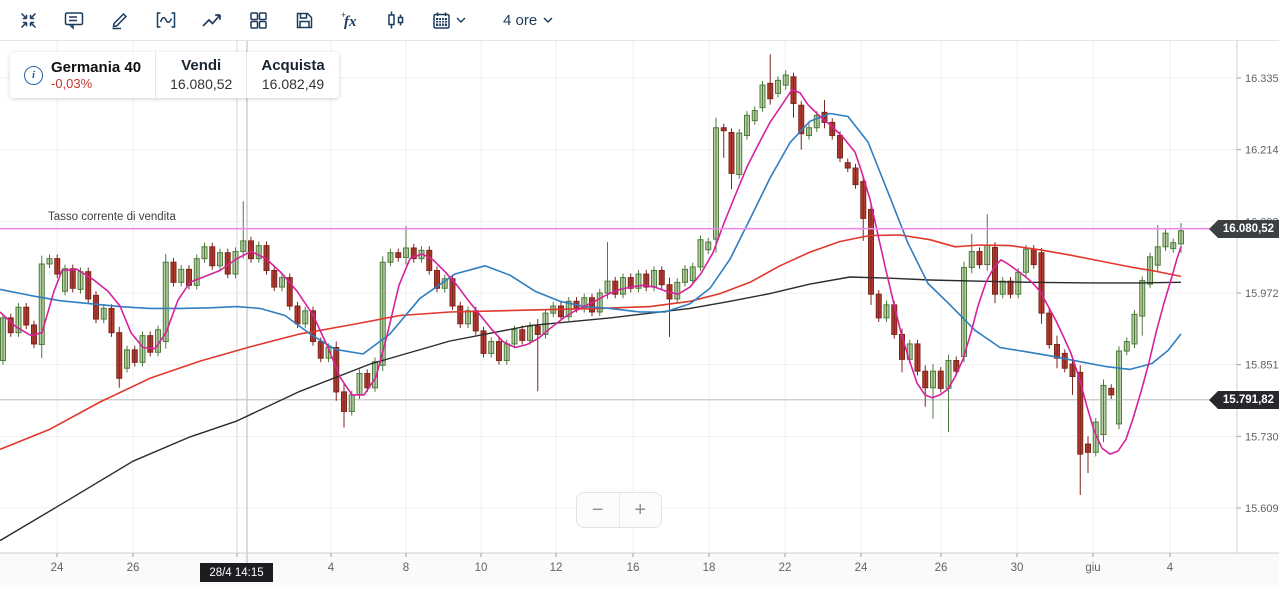 The image size is (1279, 590). What do you see at coordinates (72, 83) in the screenshot?
I see `instrument-change: -0,03%` at bounding box center [72, 83].